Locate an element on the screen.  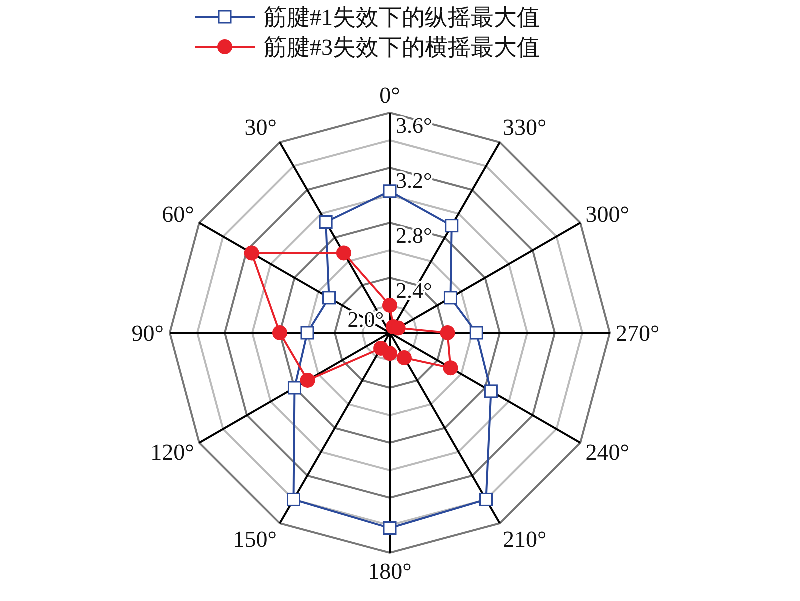
legend-label: 筋腱#1失效下的纵摇最大值 is located at coordinates (402, 17).